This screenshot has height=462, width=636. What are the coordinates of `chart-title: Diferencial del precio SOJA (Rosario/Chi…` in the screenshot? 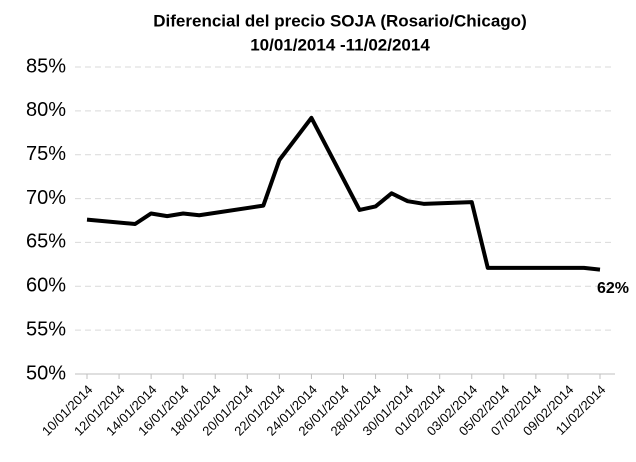 It's located at (339, 20).